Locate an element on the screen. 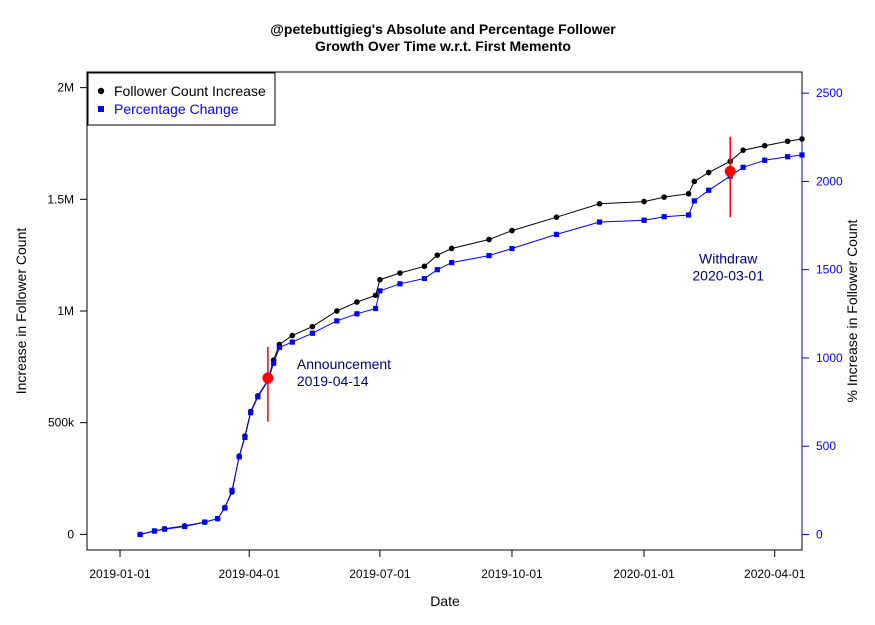 This screenshot has height=625, width=875. y-right-tick-label: 1500 is located at coordinates (829, 270).